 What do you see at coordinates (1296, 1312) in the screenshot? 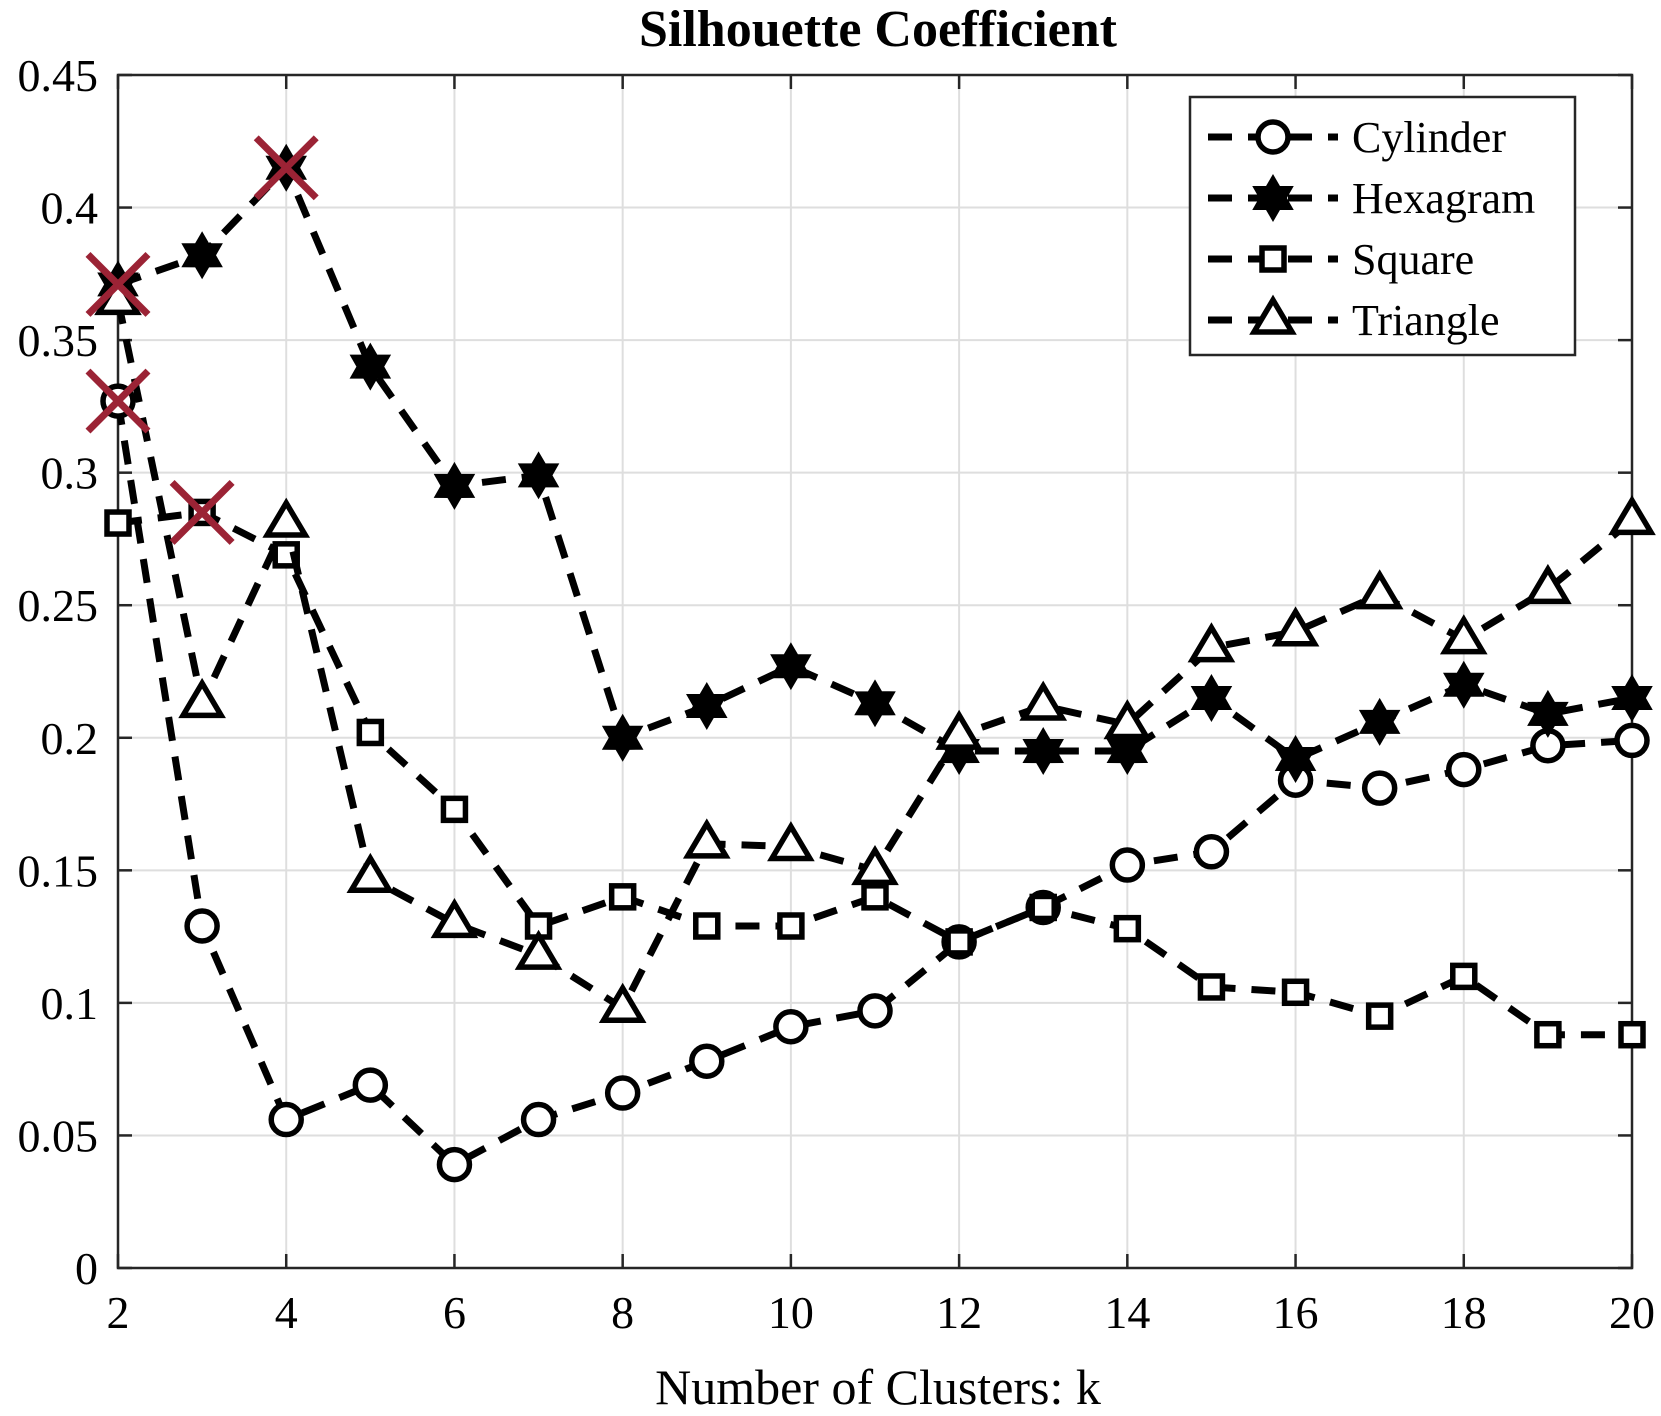
I see `x-tick-label-7: 16` at bounding box center [1296, 1312].